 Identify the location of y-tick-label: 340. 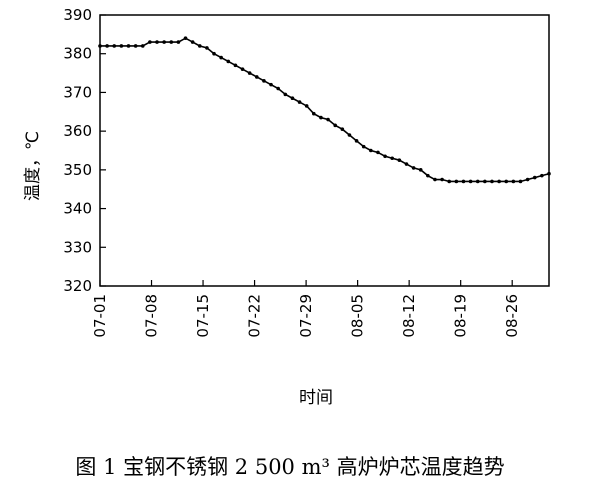
(77, 209).